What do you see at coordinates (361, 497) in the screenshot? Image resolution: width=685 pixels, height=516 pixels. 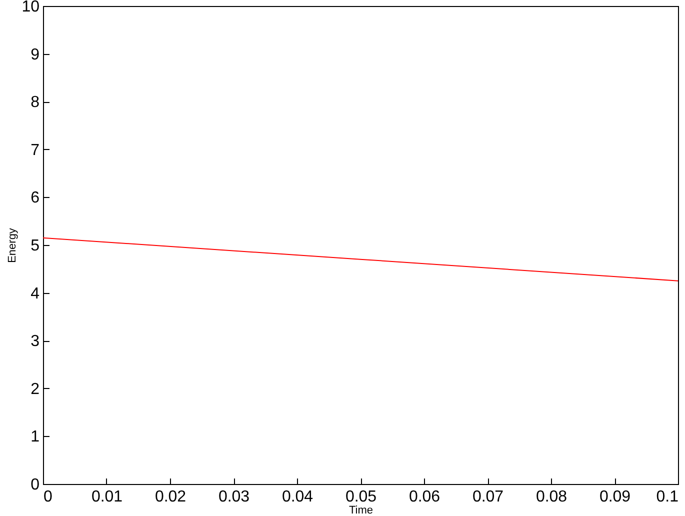 I see `x-tick-label: 0.05` at bounding box center [361, 497].